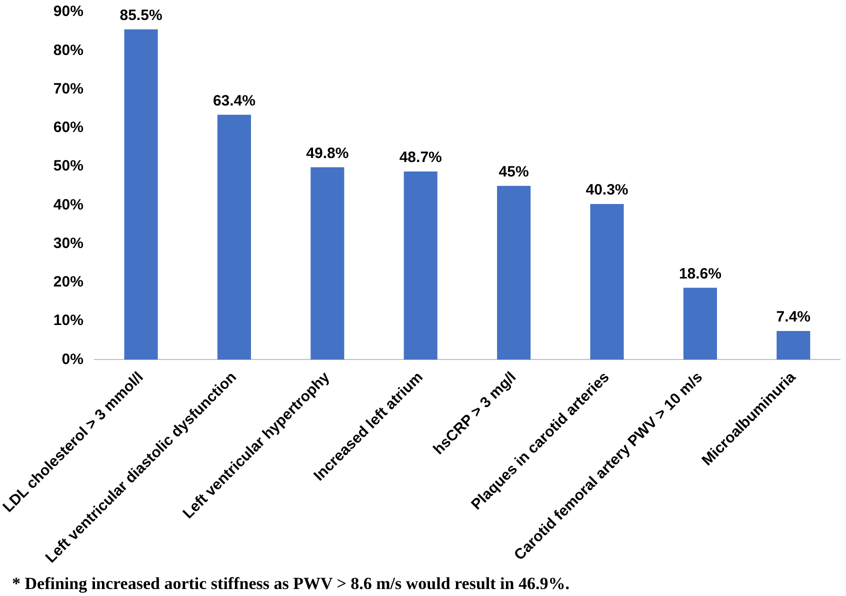  What do you see at coordinates (700, 273) in the screenshot?
I see `data-label: 18.6%` at bounding box center [700, 273].